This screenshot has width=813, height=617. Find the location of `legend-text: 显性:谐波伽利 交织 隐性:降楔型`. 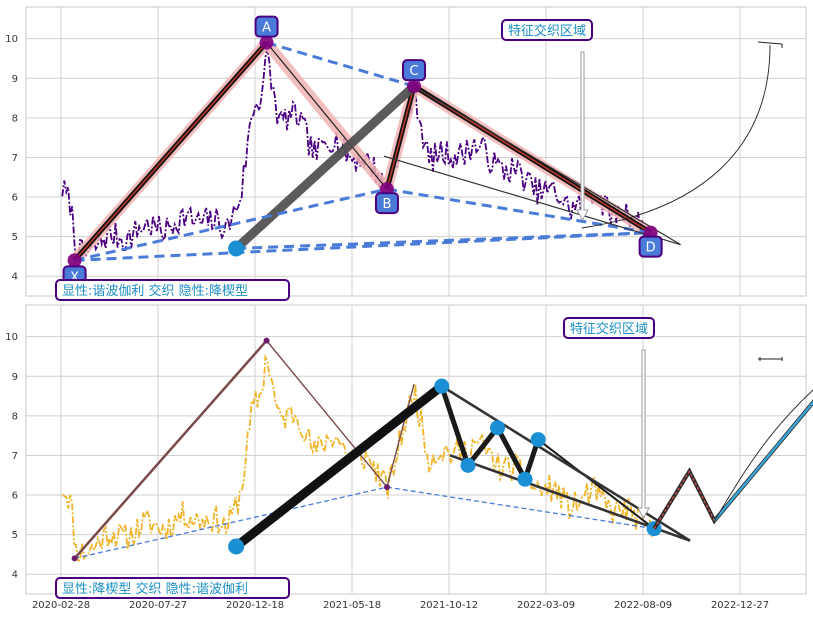

legend-text: 显性:谐波伽利 交织 隐性:降楔型 is located at coordinates (155, 291).